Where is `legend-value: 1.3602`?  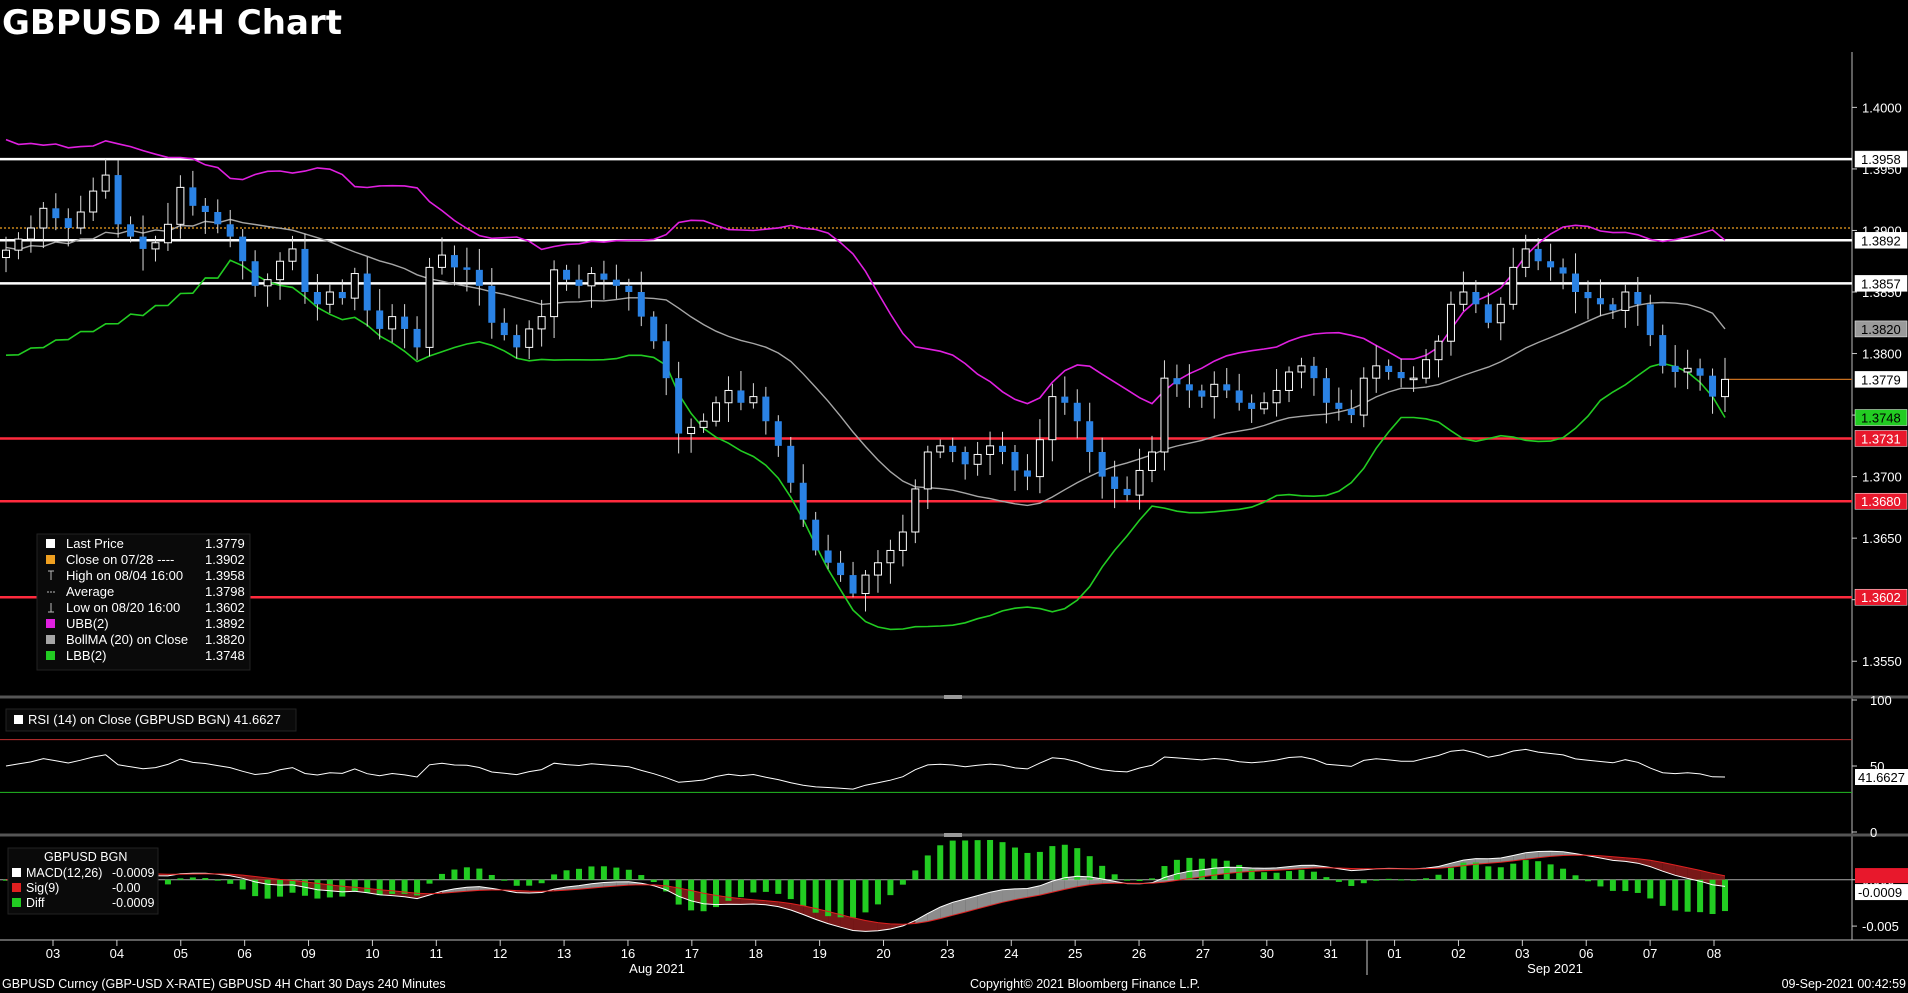 legend-value: 1.3602 is located at coordinates (225, 607).